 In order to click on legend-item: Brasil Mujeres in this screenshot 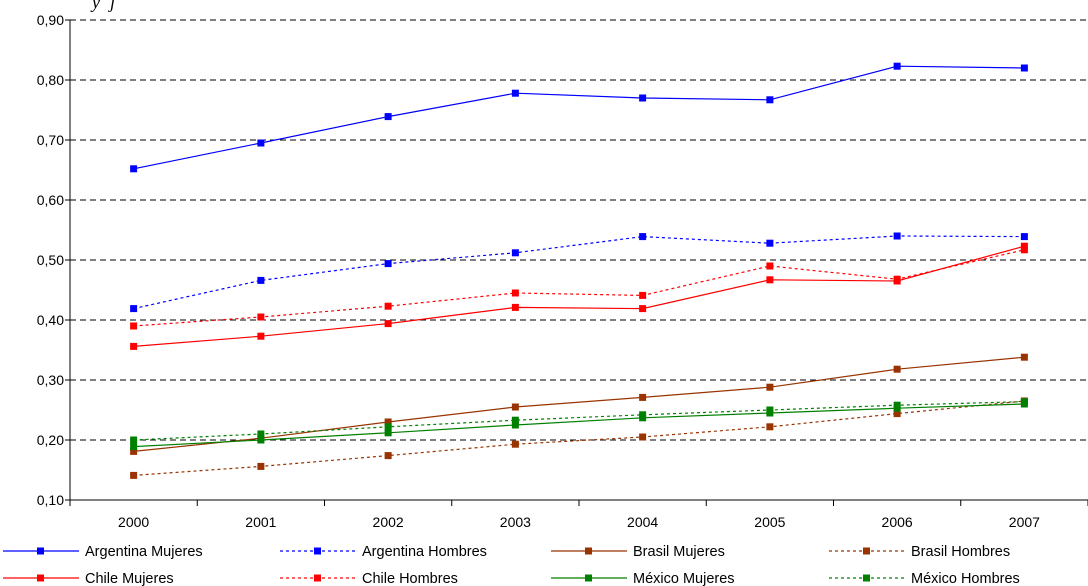, I will do `click(638, 552)`.